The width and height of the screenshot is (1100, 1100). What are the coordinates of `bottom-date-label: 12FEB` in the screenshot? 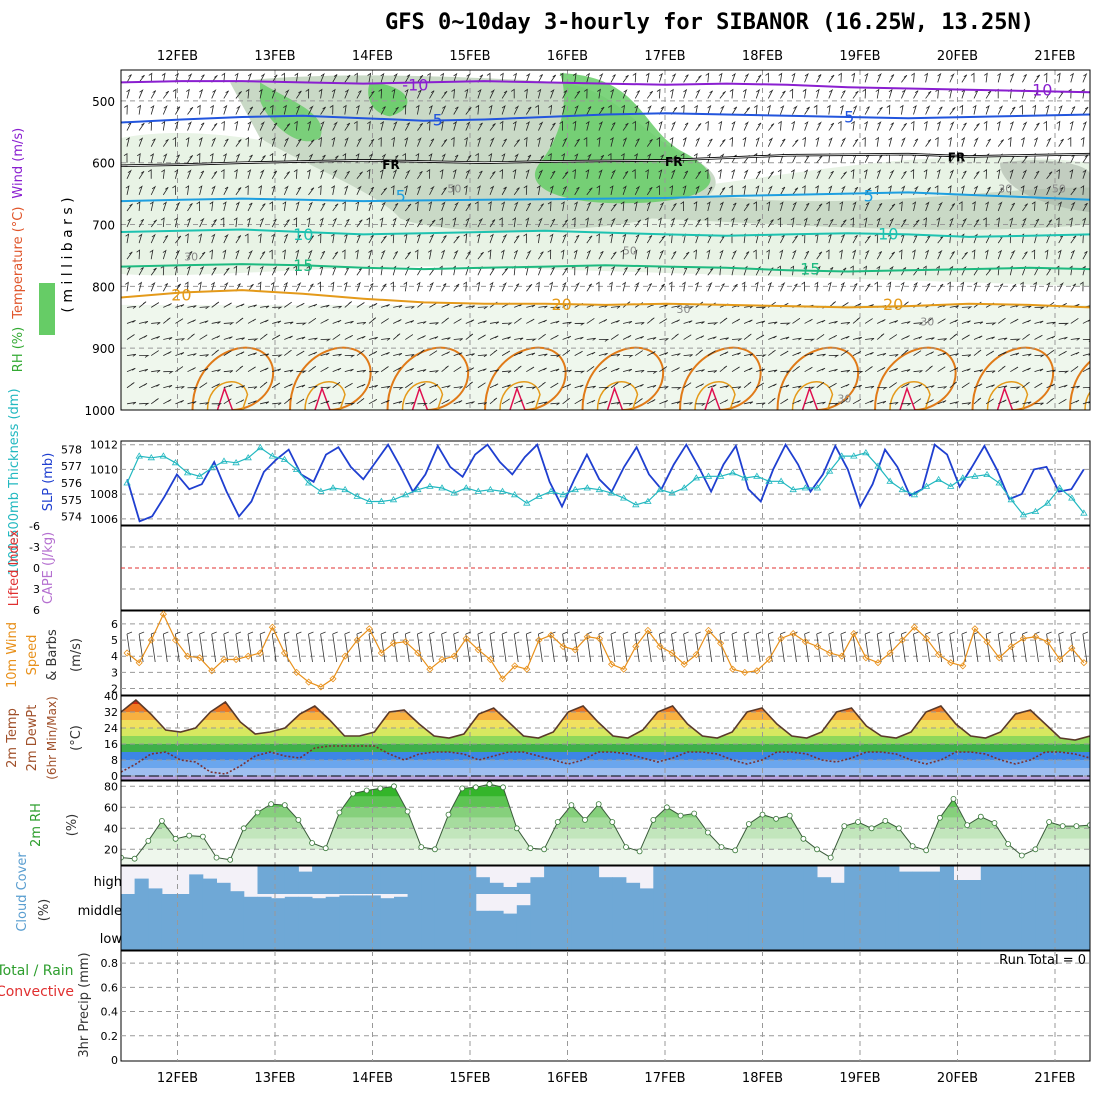 It's located at (177, 1078).